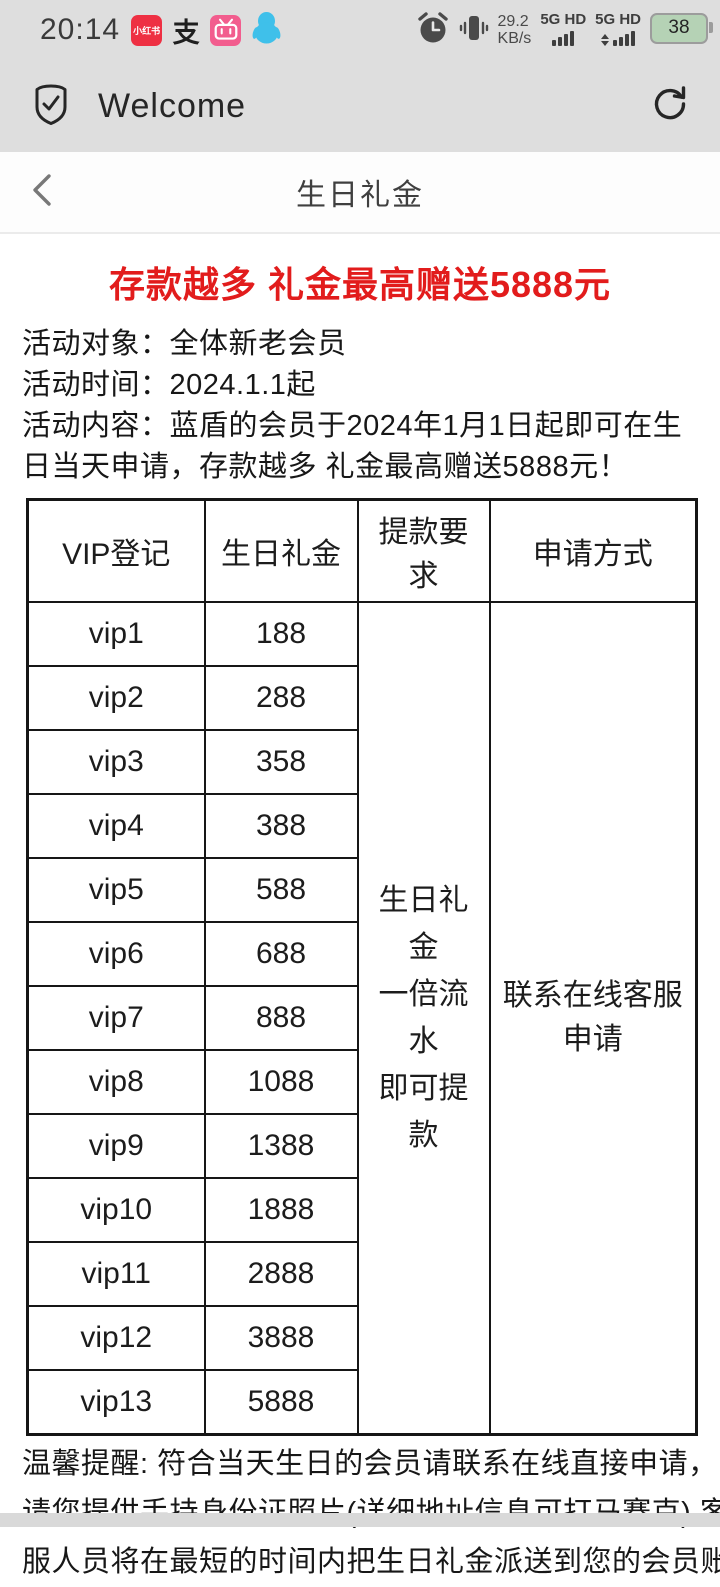  Describe the element at coordinates (169, 385) in the screenshot. I see `promo-time-line: 活动时间：2024.1.1起` at that location.